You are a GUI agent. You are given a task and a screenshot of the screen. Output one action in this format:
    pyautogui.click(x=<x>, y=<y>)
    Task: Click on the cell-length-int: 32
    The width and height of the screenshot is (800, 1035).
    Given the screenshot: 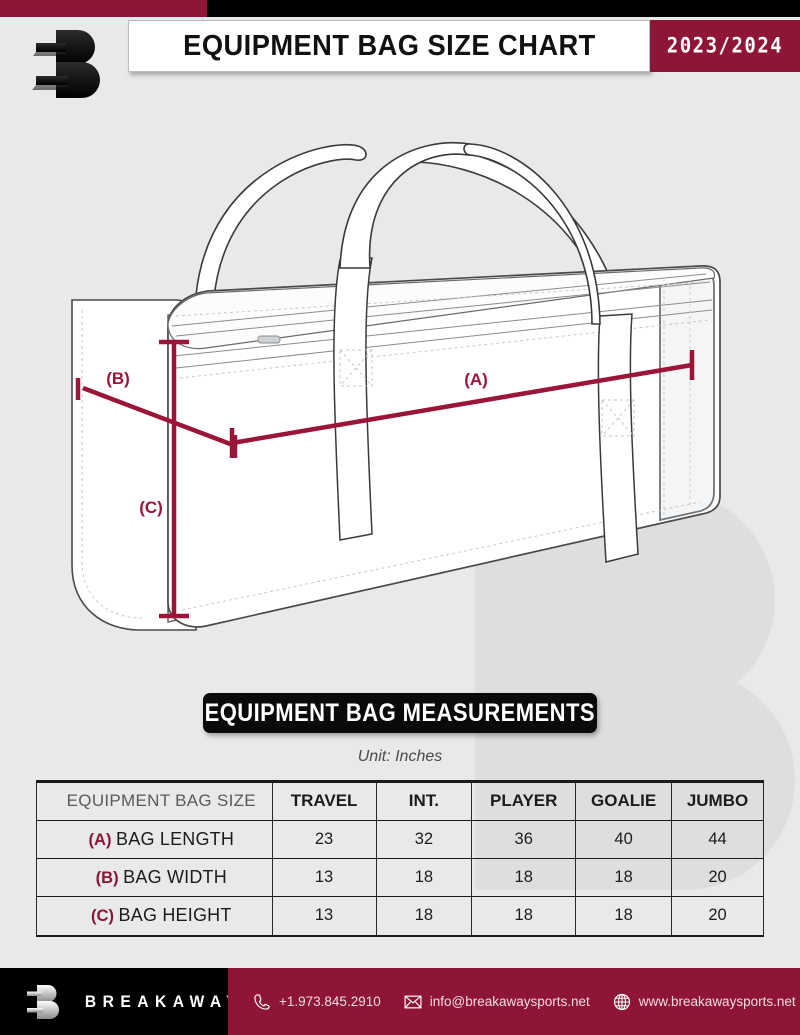 What is the action you would take?
    pyautogui.click(x=424, y=839)
    